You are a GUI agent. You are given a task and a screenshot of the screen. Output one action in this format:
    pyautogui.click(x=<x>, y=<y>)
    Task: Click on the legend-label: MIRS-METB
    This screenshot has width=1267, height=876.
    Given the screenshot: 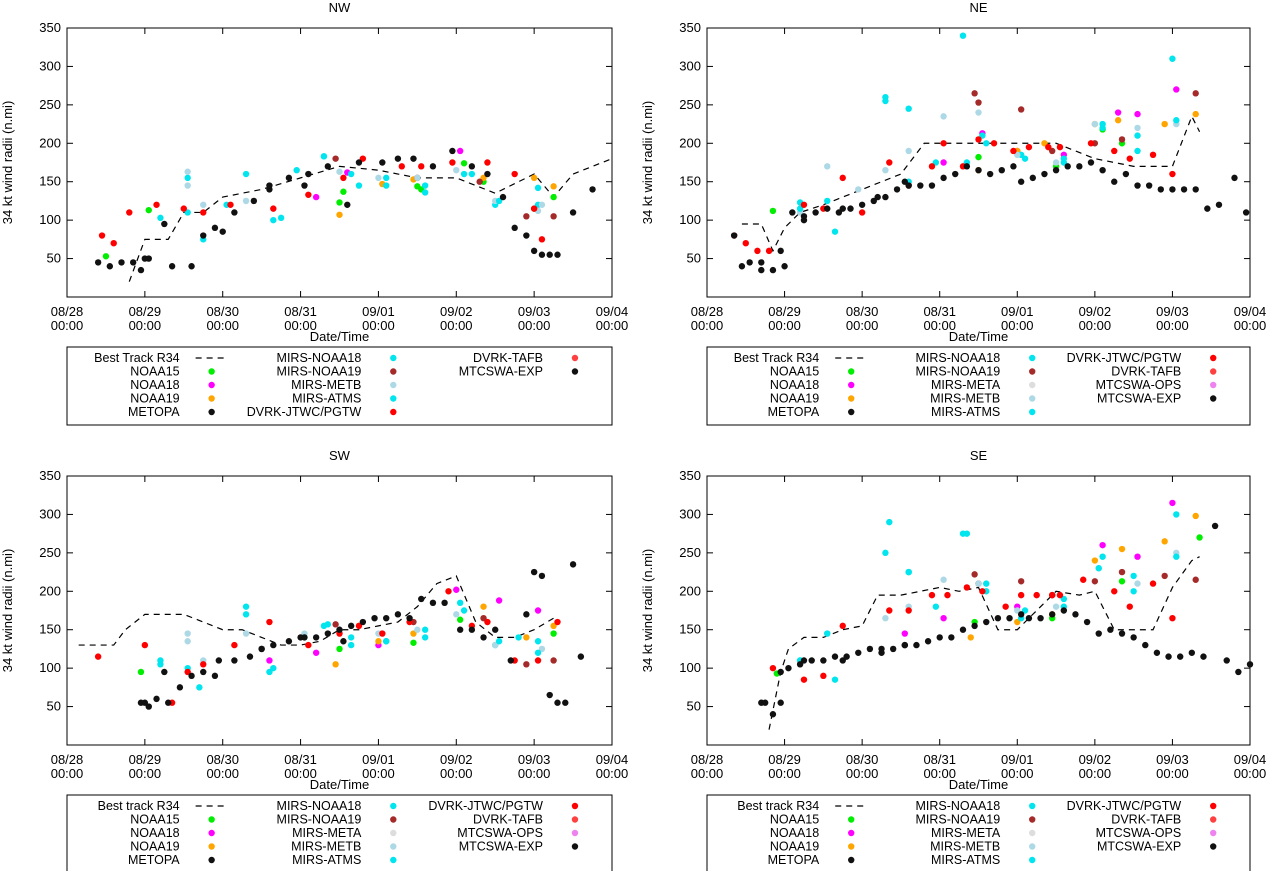 What is the action you would take?
    pyautogui.click(x=965, y=847)
    